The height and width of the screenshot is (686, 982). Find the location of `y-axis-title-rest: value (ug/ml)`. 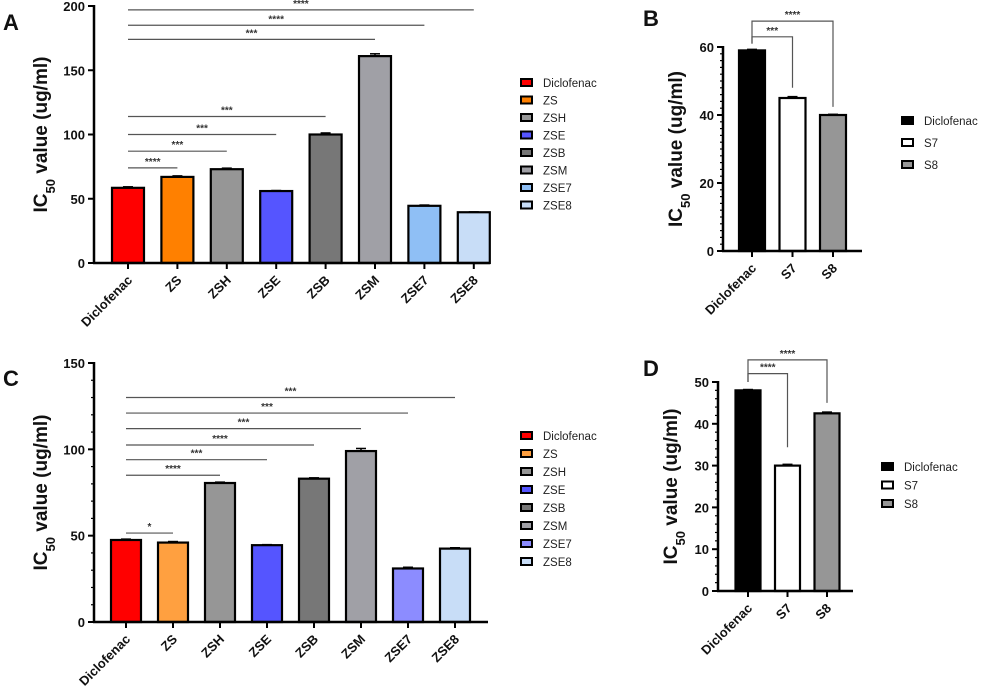

y-axis-title-rest: value (ug/ml) is located at coordinates (41, 118).